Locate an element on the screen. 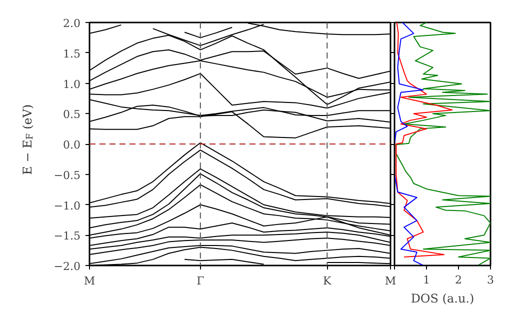 This screenshot has width=514, height=333. x-tick-label: 2 is located at coordinates (458, 280).